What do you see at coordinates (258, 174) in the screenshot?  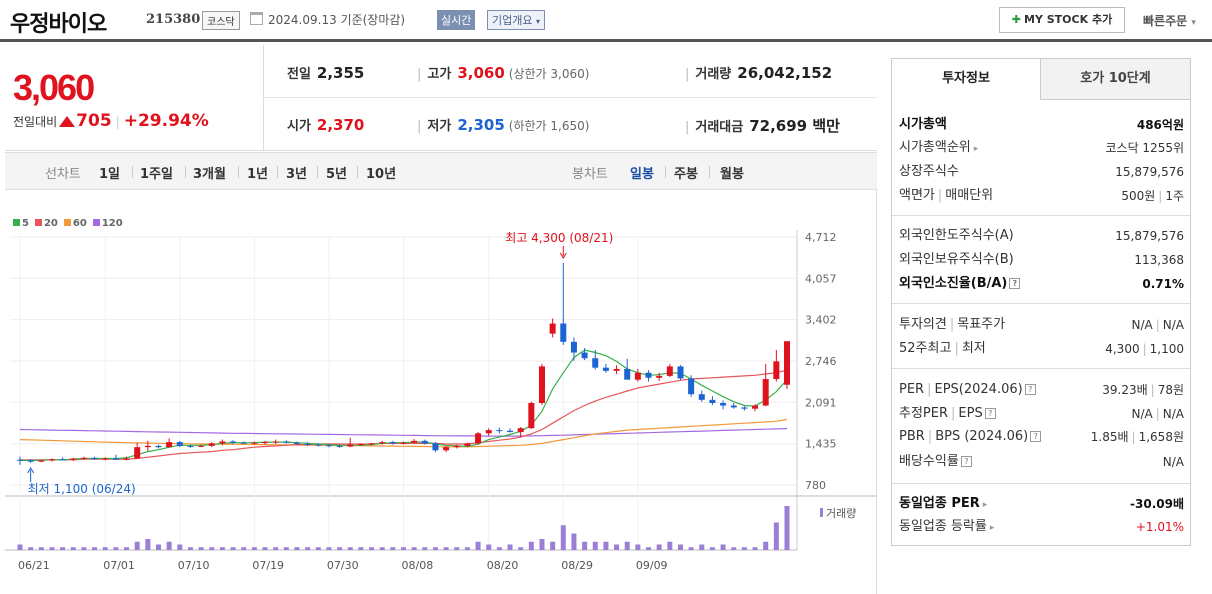 I see `period-1y: 1년` at bounding box center [258, 174].